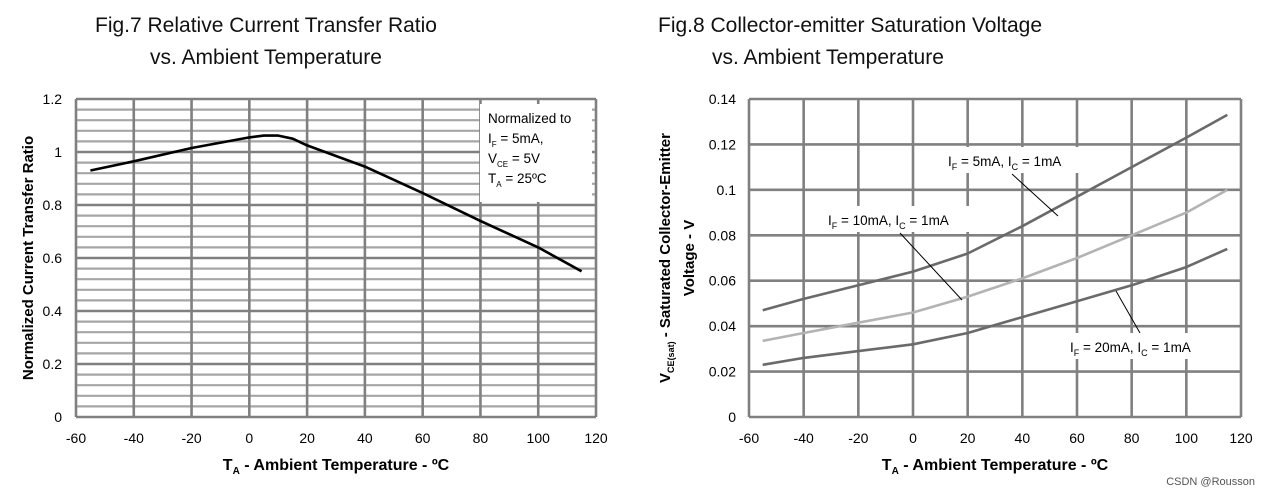  Describe the element at coordinates (722, 144) in the screenshot. I see `fig8-y-tick-label: 0.12` at that location.